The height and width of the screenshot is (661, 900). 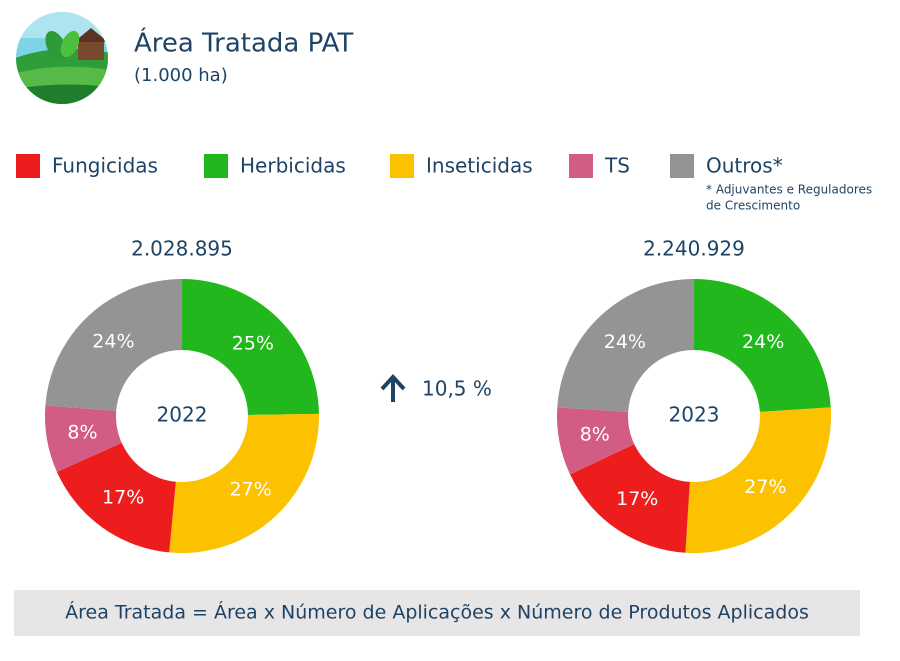 What do you see at coordinates (105, 166) in the screenshot?
I see `legend-label: Fungicidas` at bounding box center [105, 166].